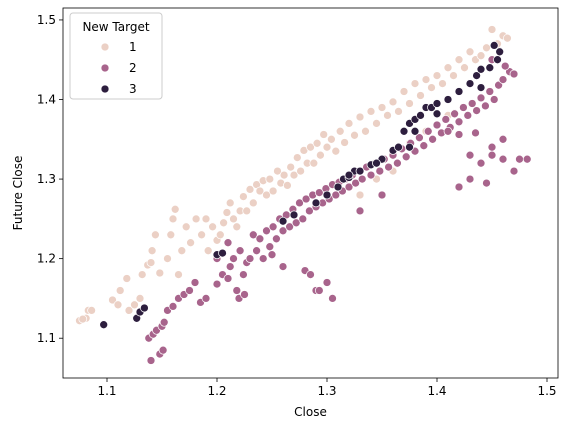 The height and width of the screenshot is (424, 576). I want to click on legend-title: New Target, so click(115, 27).